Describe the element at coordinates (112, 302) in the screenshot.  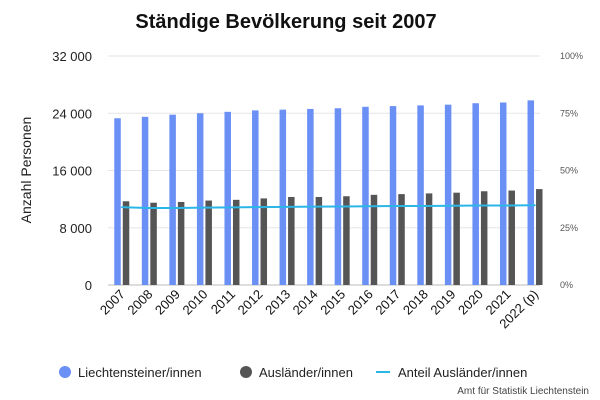
I see `x-tick-label: 2007` at that location.